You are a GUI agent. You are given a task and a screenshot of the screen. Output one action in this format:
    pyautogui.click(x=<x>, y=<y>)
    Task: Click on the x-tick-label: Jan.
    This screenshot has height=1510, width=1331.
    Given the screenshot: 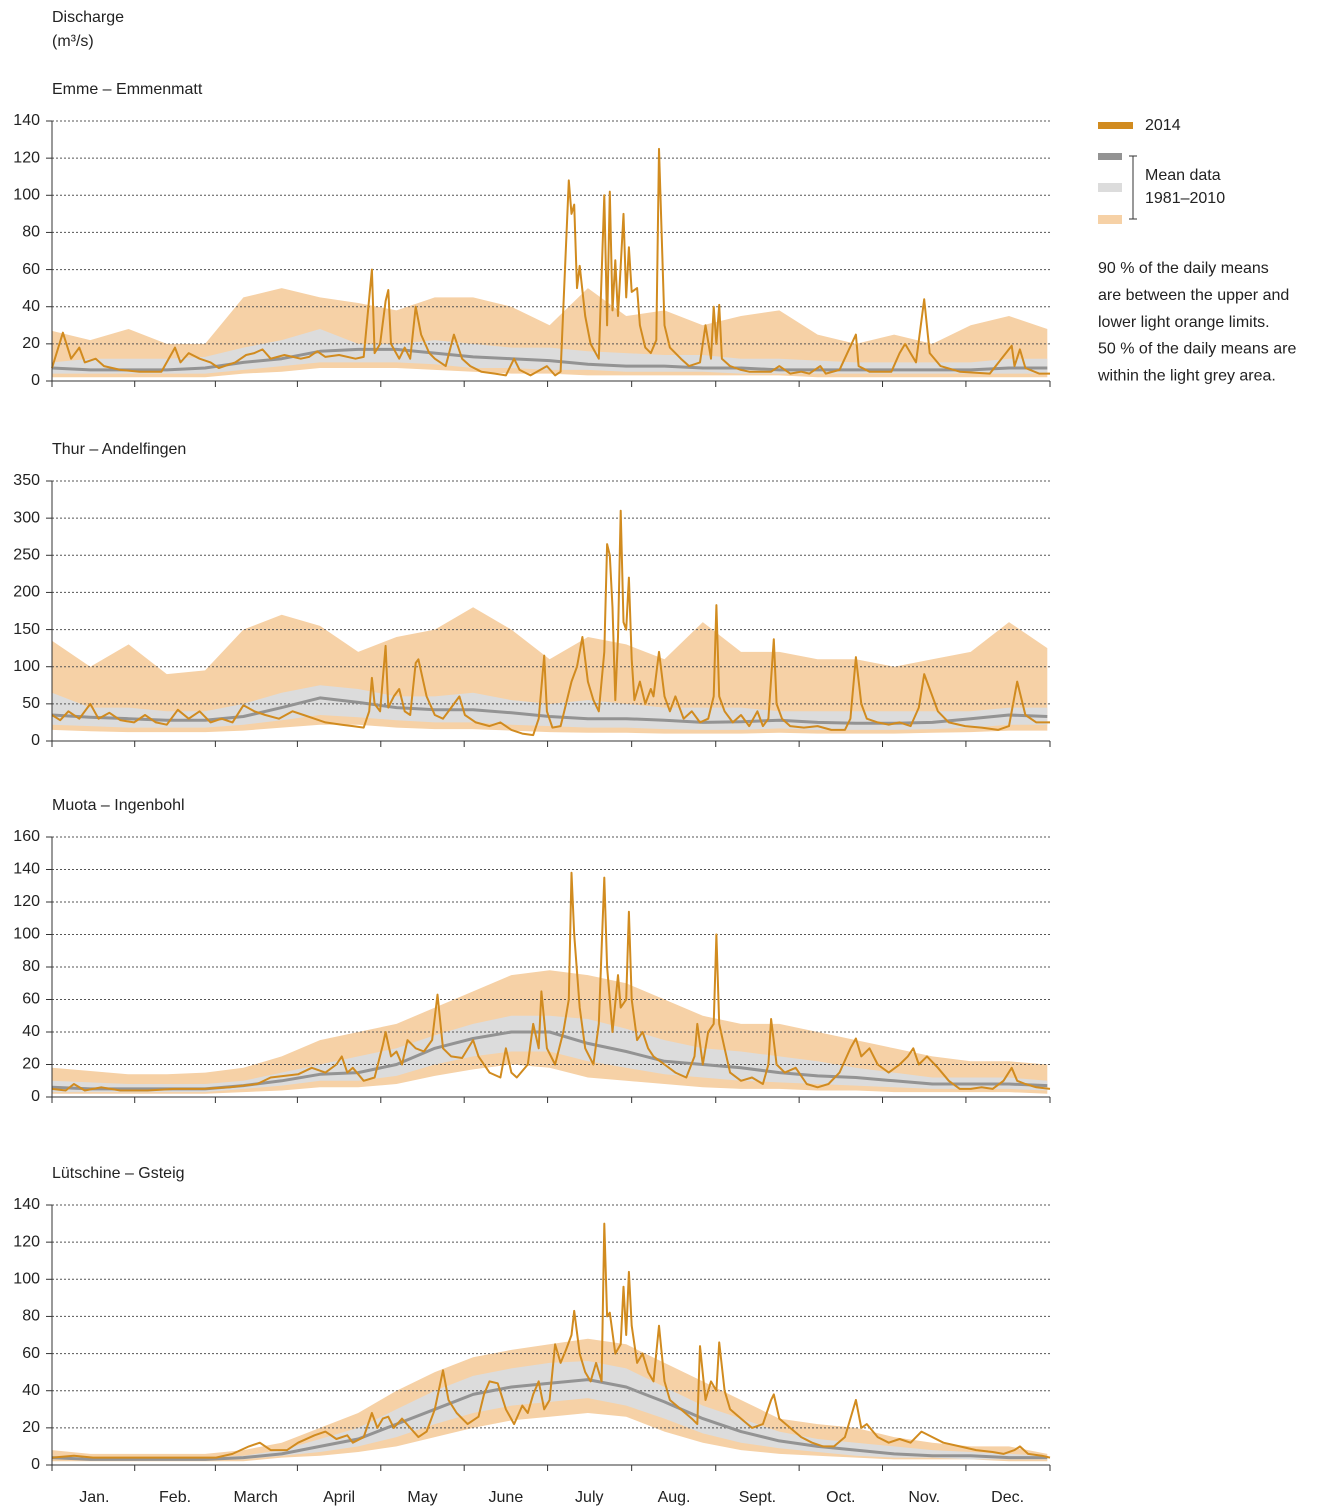 What is the action you would take?
    pyautogui.click(x=94, y=1497)
    